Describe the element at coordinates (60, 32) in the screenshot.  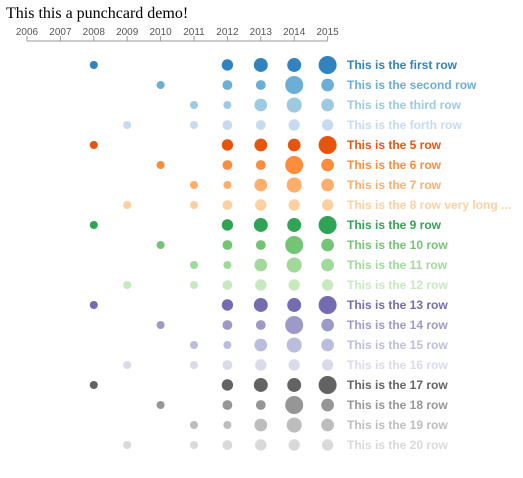
I see `x-tick-label: 2007` at that location.